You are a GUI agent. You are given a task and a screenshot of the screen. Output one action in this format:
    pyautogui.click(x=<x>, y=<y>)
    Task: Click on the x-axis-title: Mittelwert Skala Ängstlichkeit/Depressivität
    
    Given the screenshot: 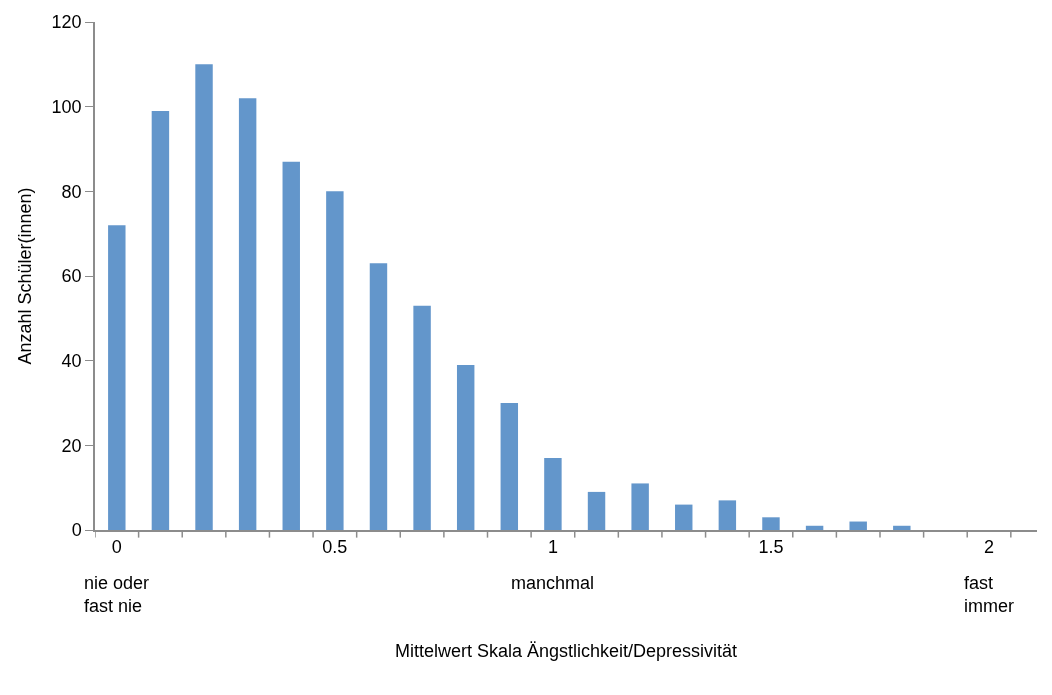 What is the action you would take?
    pyautogui.click(x=566, y=650)
    